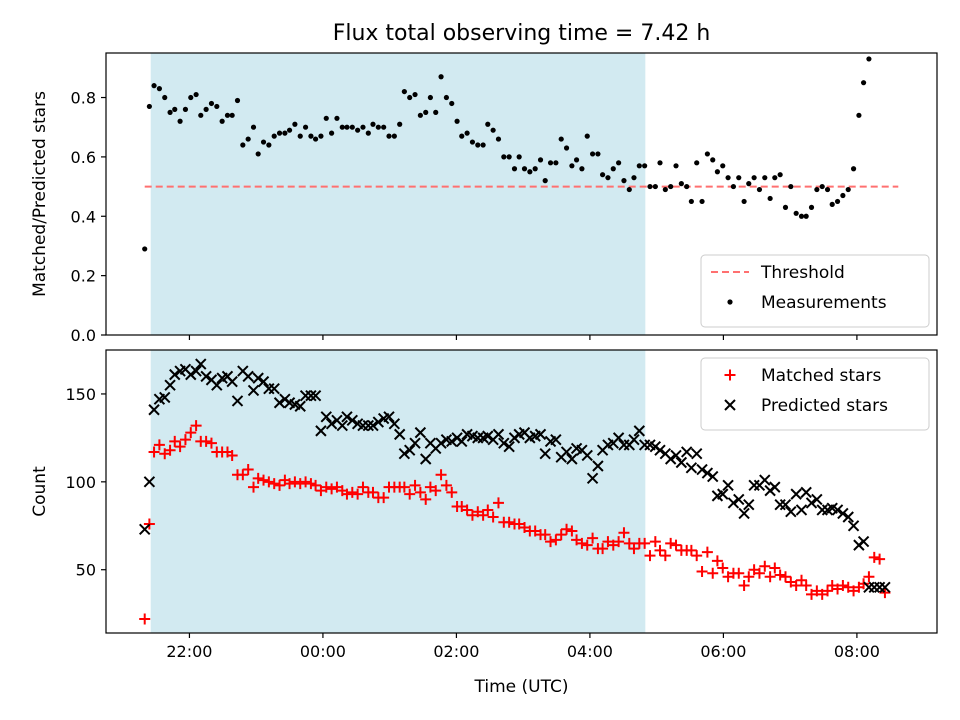 The width and height of the screenshot is (960, 720). I want to click on y-tick-label: 50, so click(86, 570).